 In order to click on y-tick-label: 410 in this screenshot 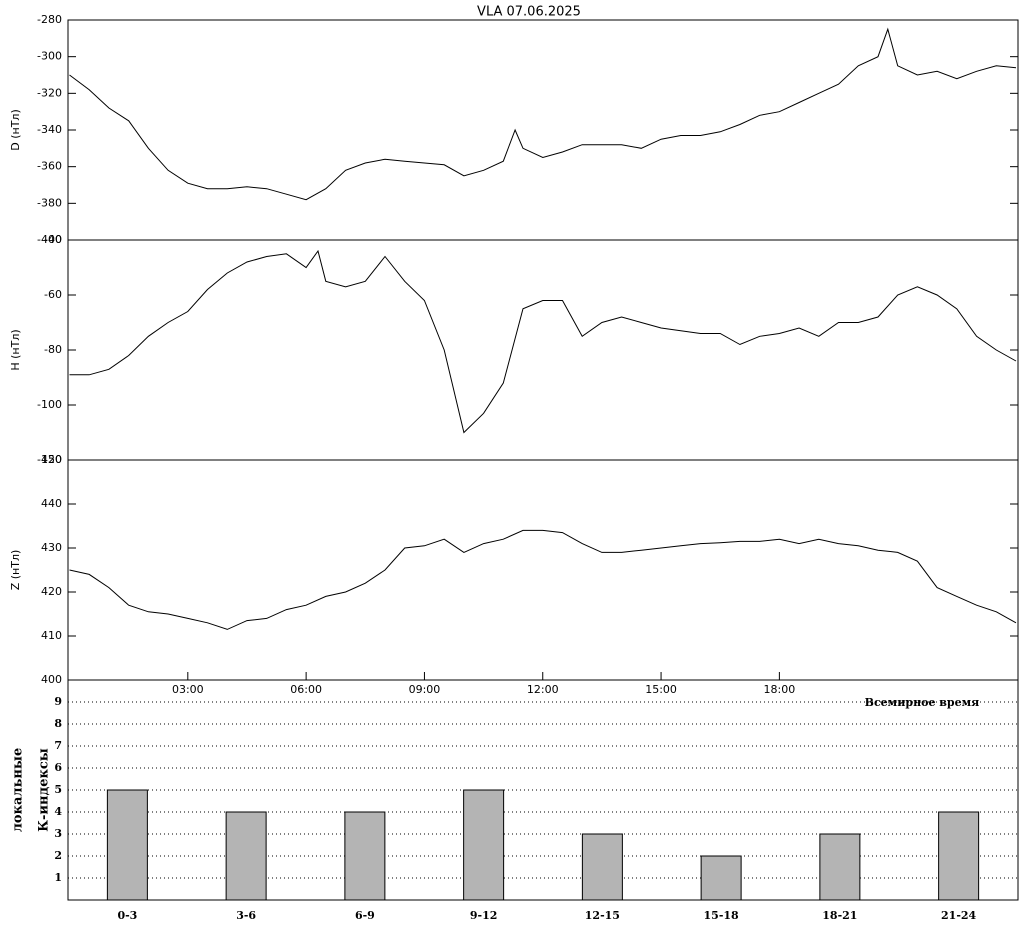, I will do `click(51, 635)`.